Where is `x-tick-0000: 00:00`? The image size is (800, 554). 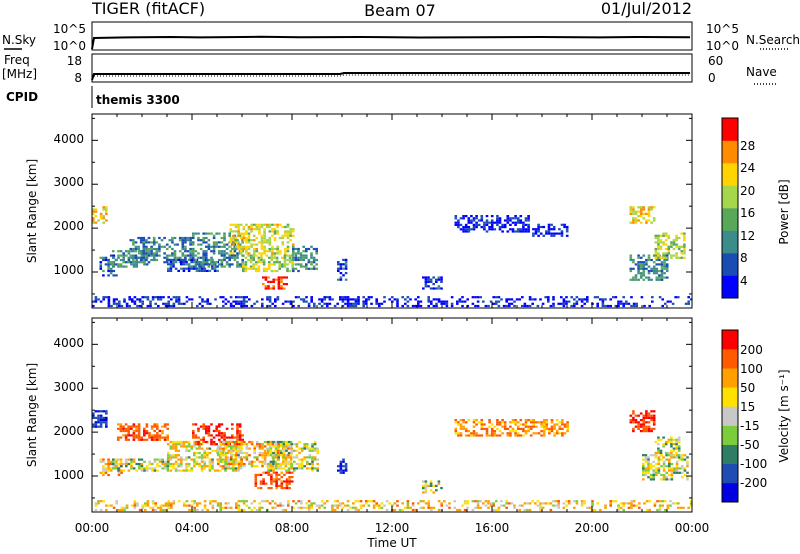 x-tick-0000: 00:00 is located at coordinates (92, 528).